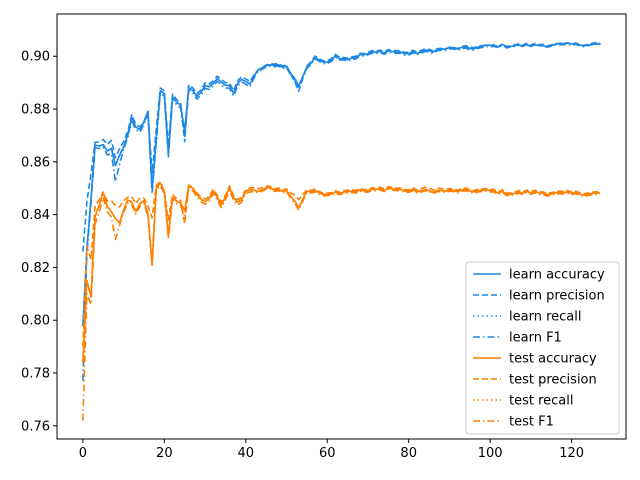  Describe the element at coordinates (35, 268) in the screenshot. I see `y-tick-label: 0.82` at that location.